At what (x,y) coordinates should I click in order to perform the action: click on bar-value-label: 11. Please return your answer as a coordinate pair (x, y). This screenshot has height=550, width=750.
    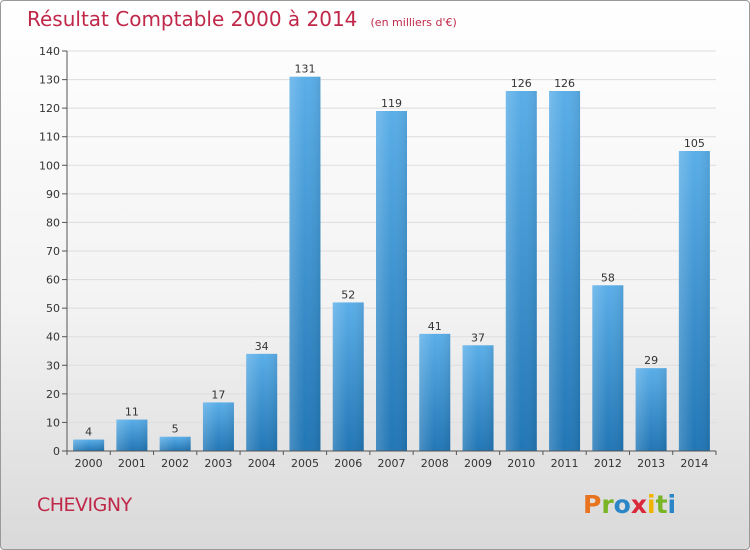
    Looking at the image, I should click on (132, 412).